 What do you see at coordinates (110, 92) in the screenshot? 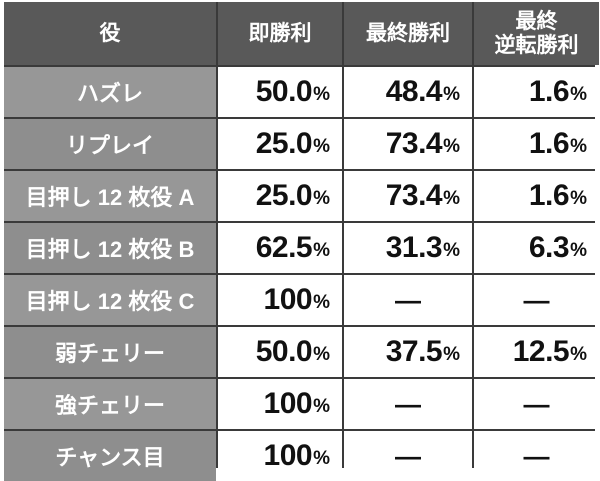
I see `row-label: ハズレ` at bounding box center [110, 92].